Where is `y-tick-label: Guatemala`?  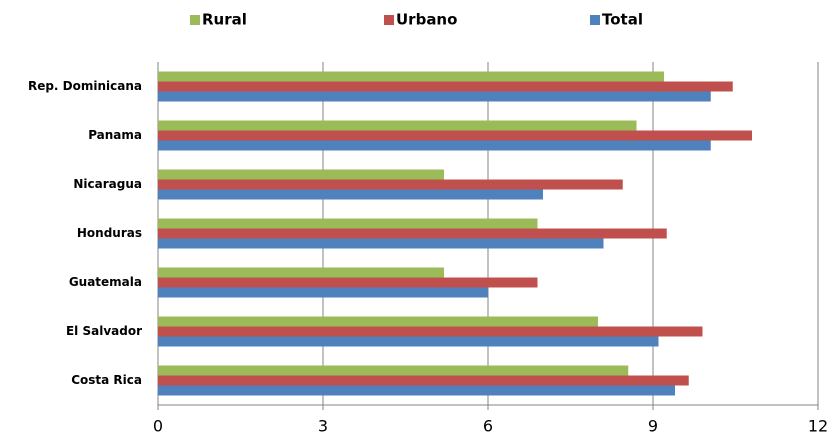 y-tick-label: Guatemala is located at coordinates (105, 282).